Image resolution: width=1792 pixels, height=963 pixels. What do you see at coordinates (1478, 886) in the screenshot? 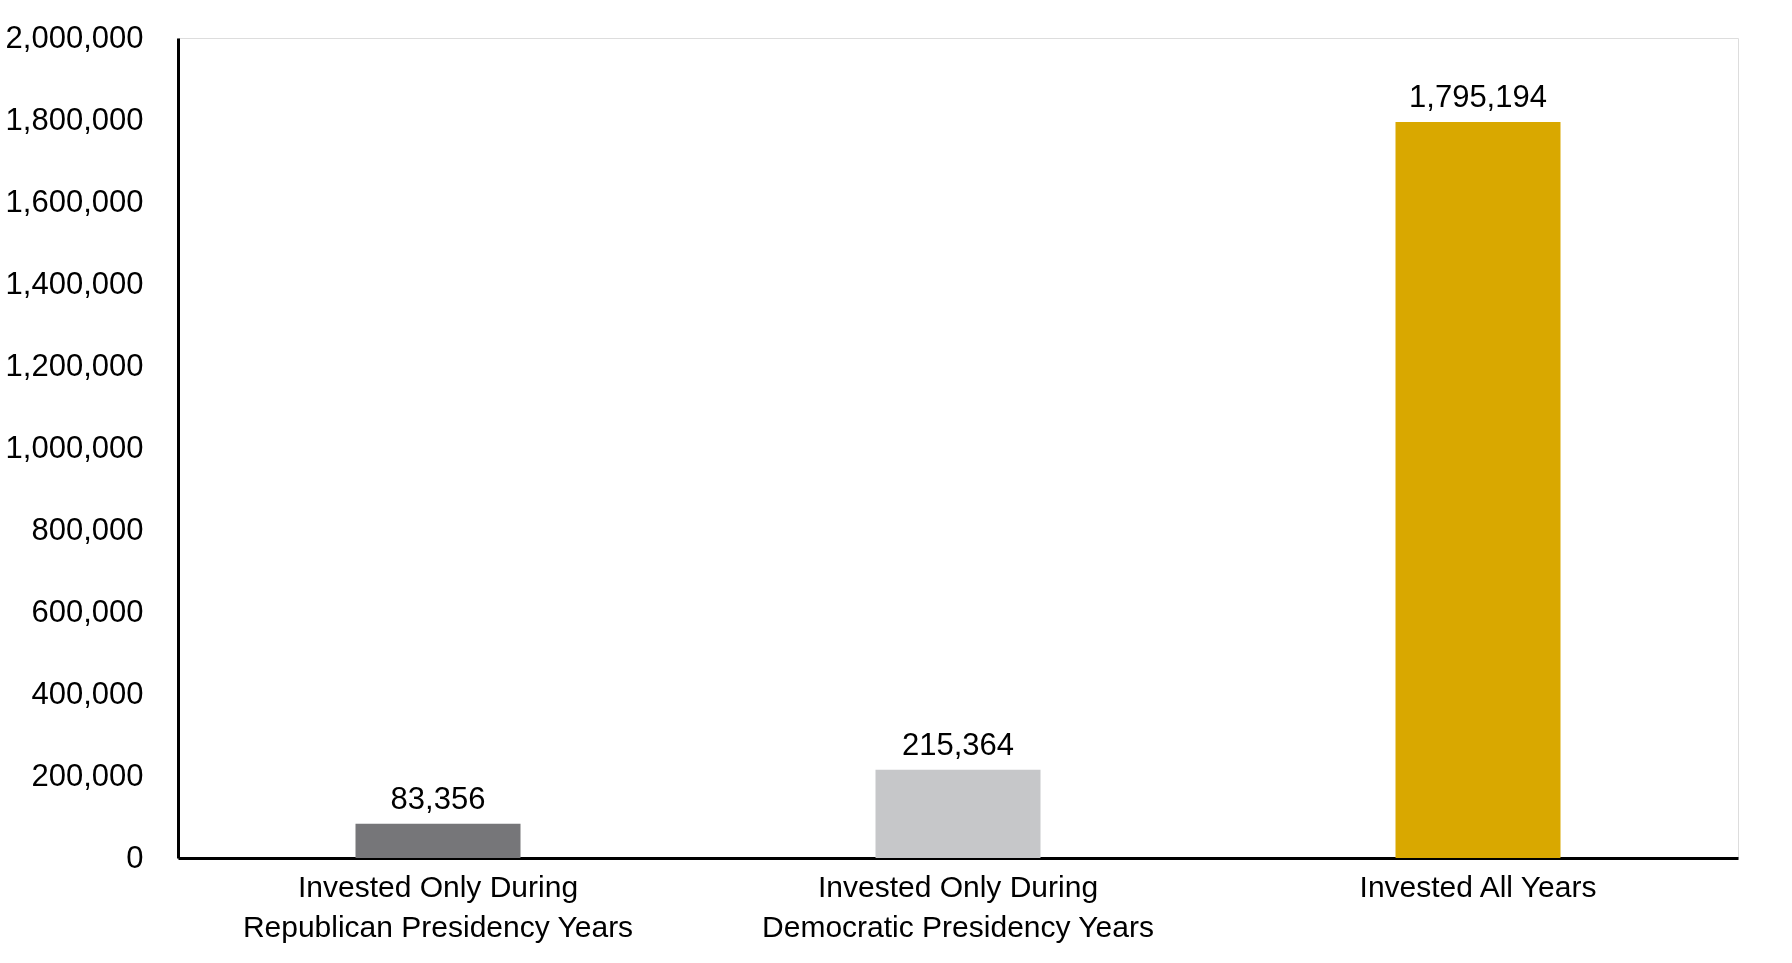
I see `x-tick-label: Invested All Years` at bounding box center [1478, 886].